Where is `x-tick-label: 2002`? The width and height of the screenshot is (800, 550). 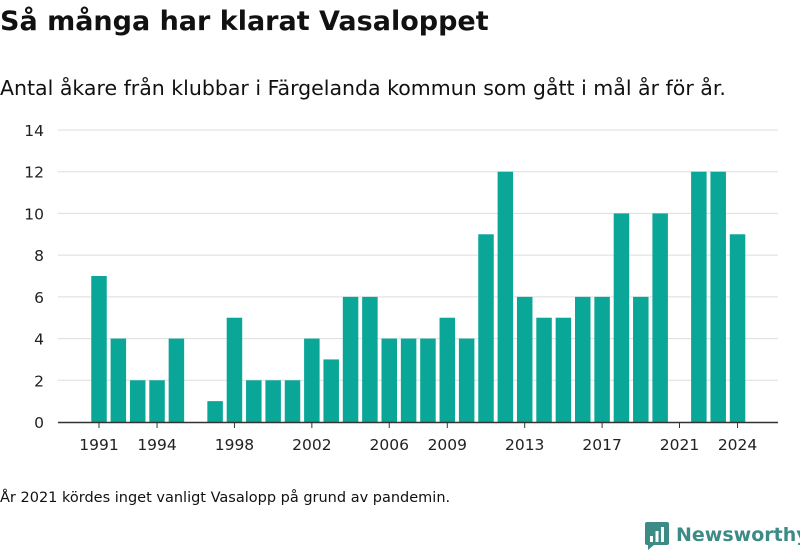 x-tick-label: 2002 is located at coordinates (311, 445).